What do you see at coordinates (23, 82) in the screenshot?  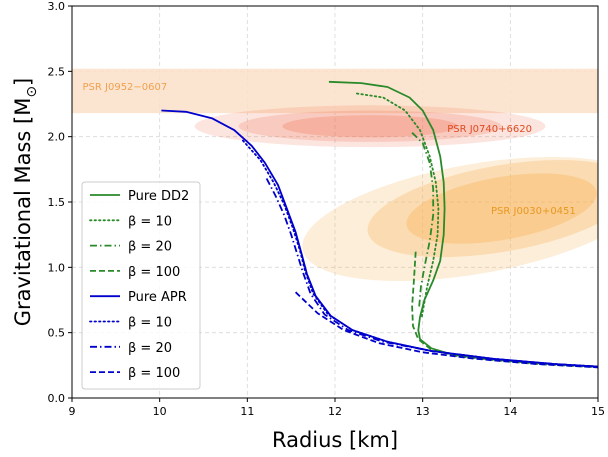 I see `y-axis-label-close: ]` at bounding box center [23, 82].